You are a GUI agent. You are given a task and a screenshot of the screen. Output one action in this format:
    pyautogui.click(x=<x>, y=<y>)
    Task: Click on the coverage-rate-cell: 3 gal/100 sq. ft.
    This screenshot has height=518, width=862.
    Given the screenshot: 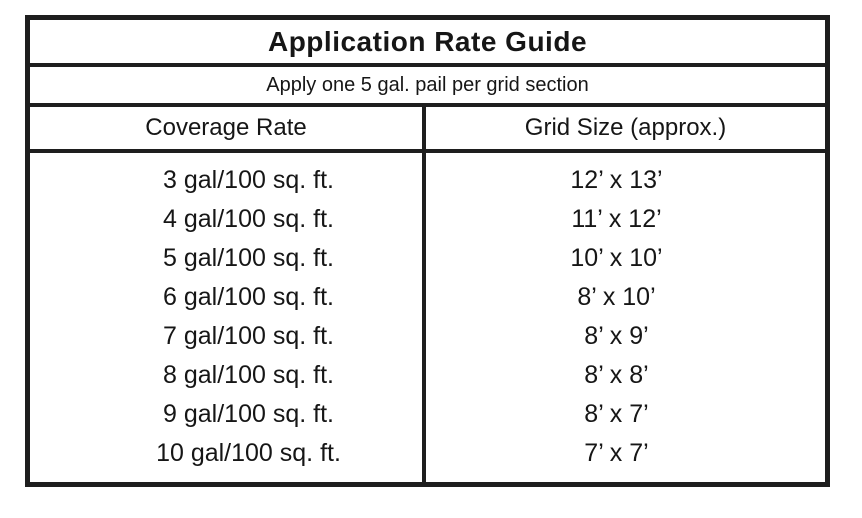 What is the action you would take?
    pyautogui.click(x=248, y=180)
    